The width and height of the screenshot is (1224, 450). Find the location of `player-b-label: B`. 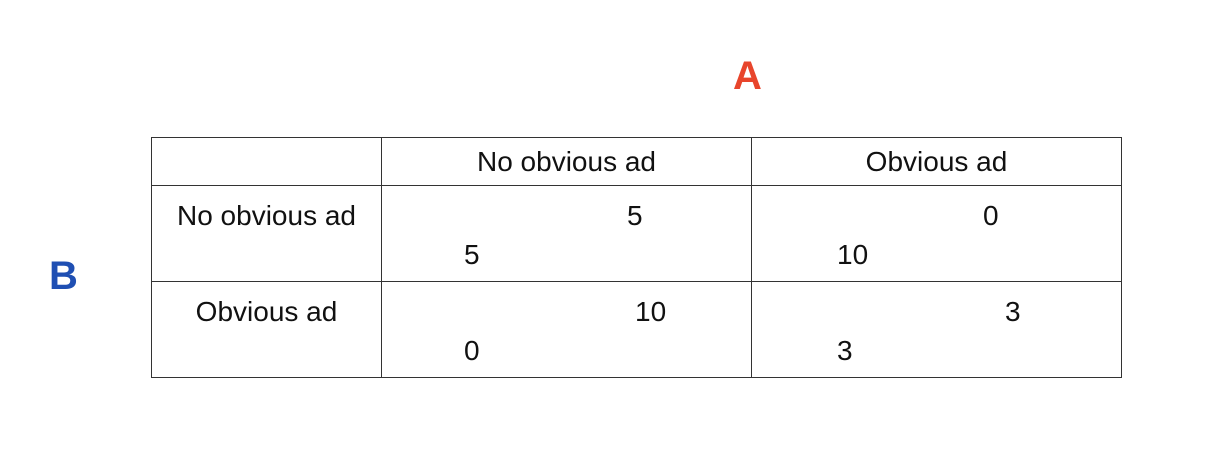

player-b-label: B is located at coordinates (63, 276).